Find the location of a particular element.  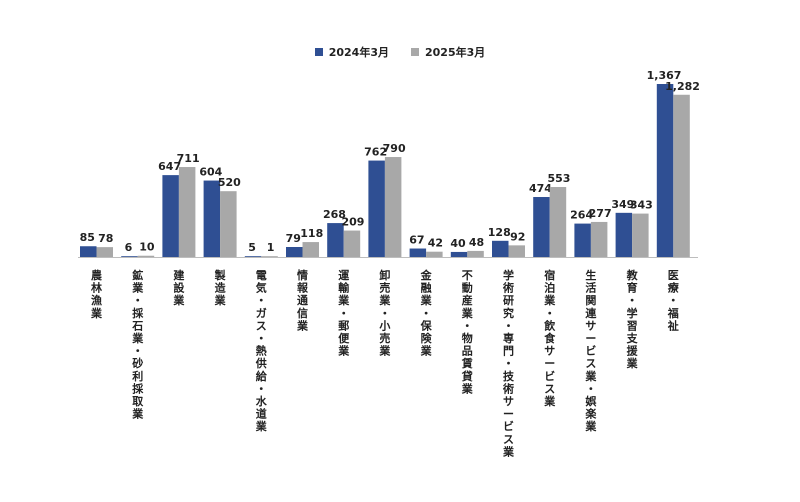

data-label-2025-0: 78 is located at coordinates (105, 238).